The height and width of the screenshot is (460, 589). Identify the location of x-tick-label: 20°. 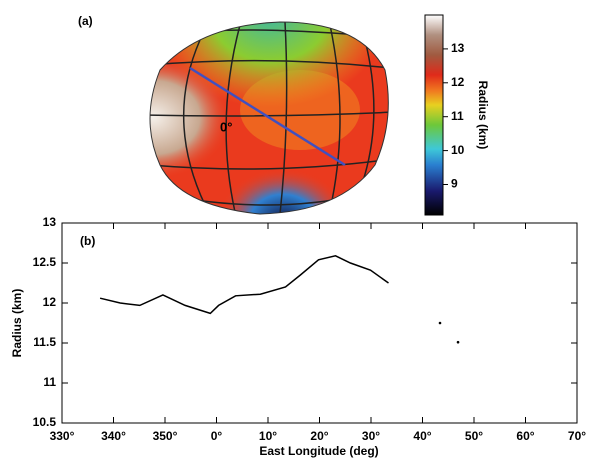
(319, 436).